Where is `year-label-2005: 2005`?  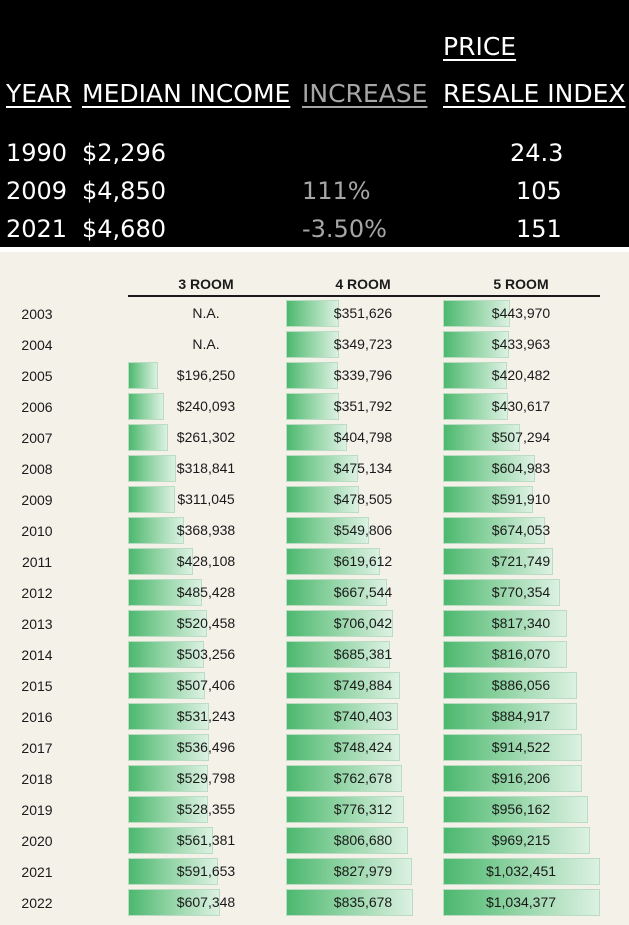
year-label-2005: 2005 is located at coordinates (37, 376).